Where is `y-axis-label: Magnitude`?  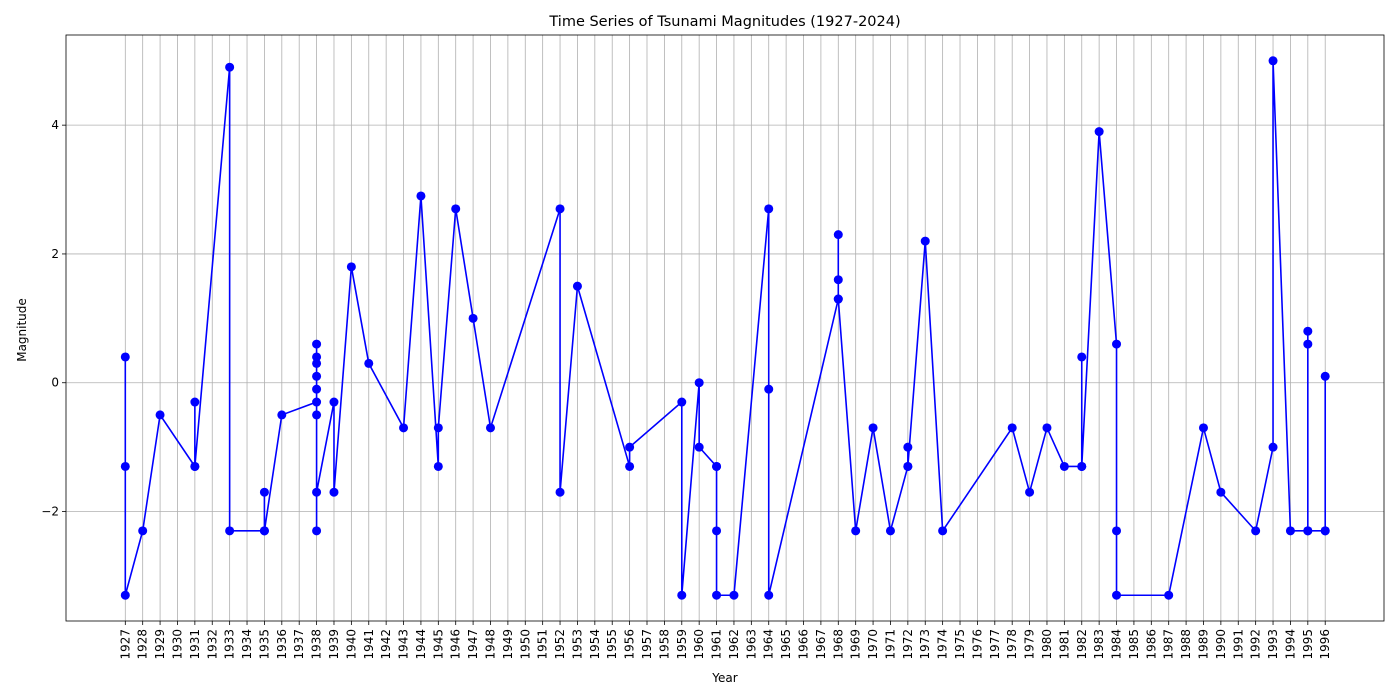
y-axis-label: Magnitude is located at coordinates (22, 330).